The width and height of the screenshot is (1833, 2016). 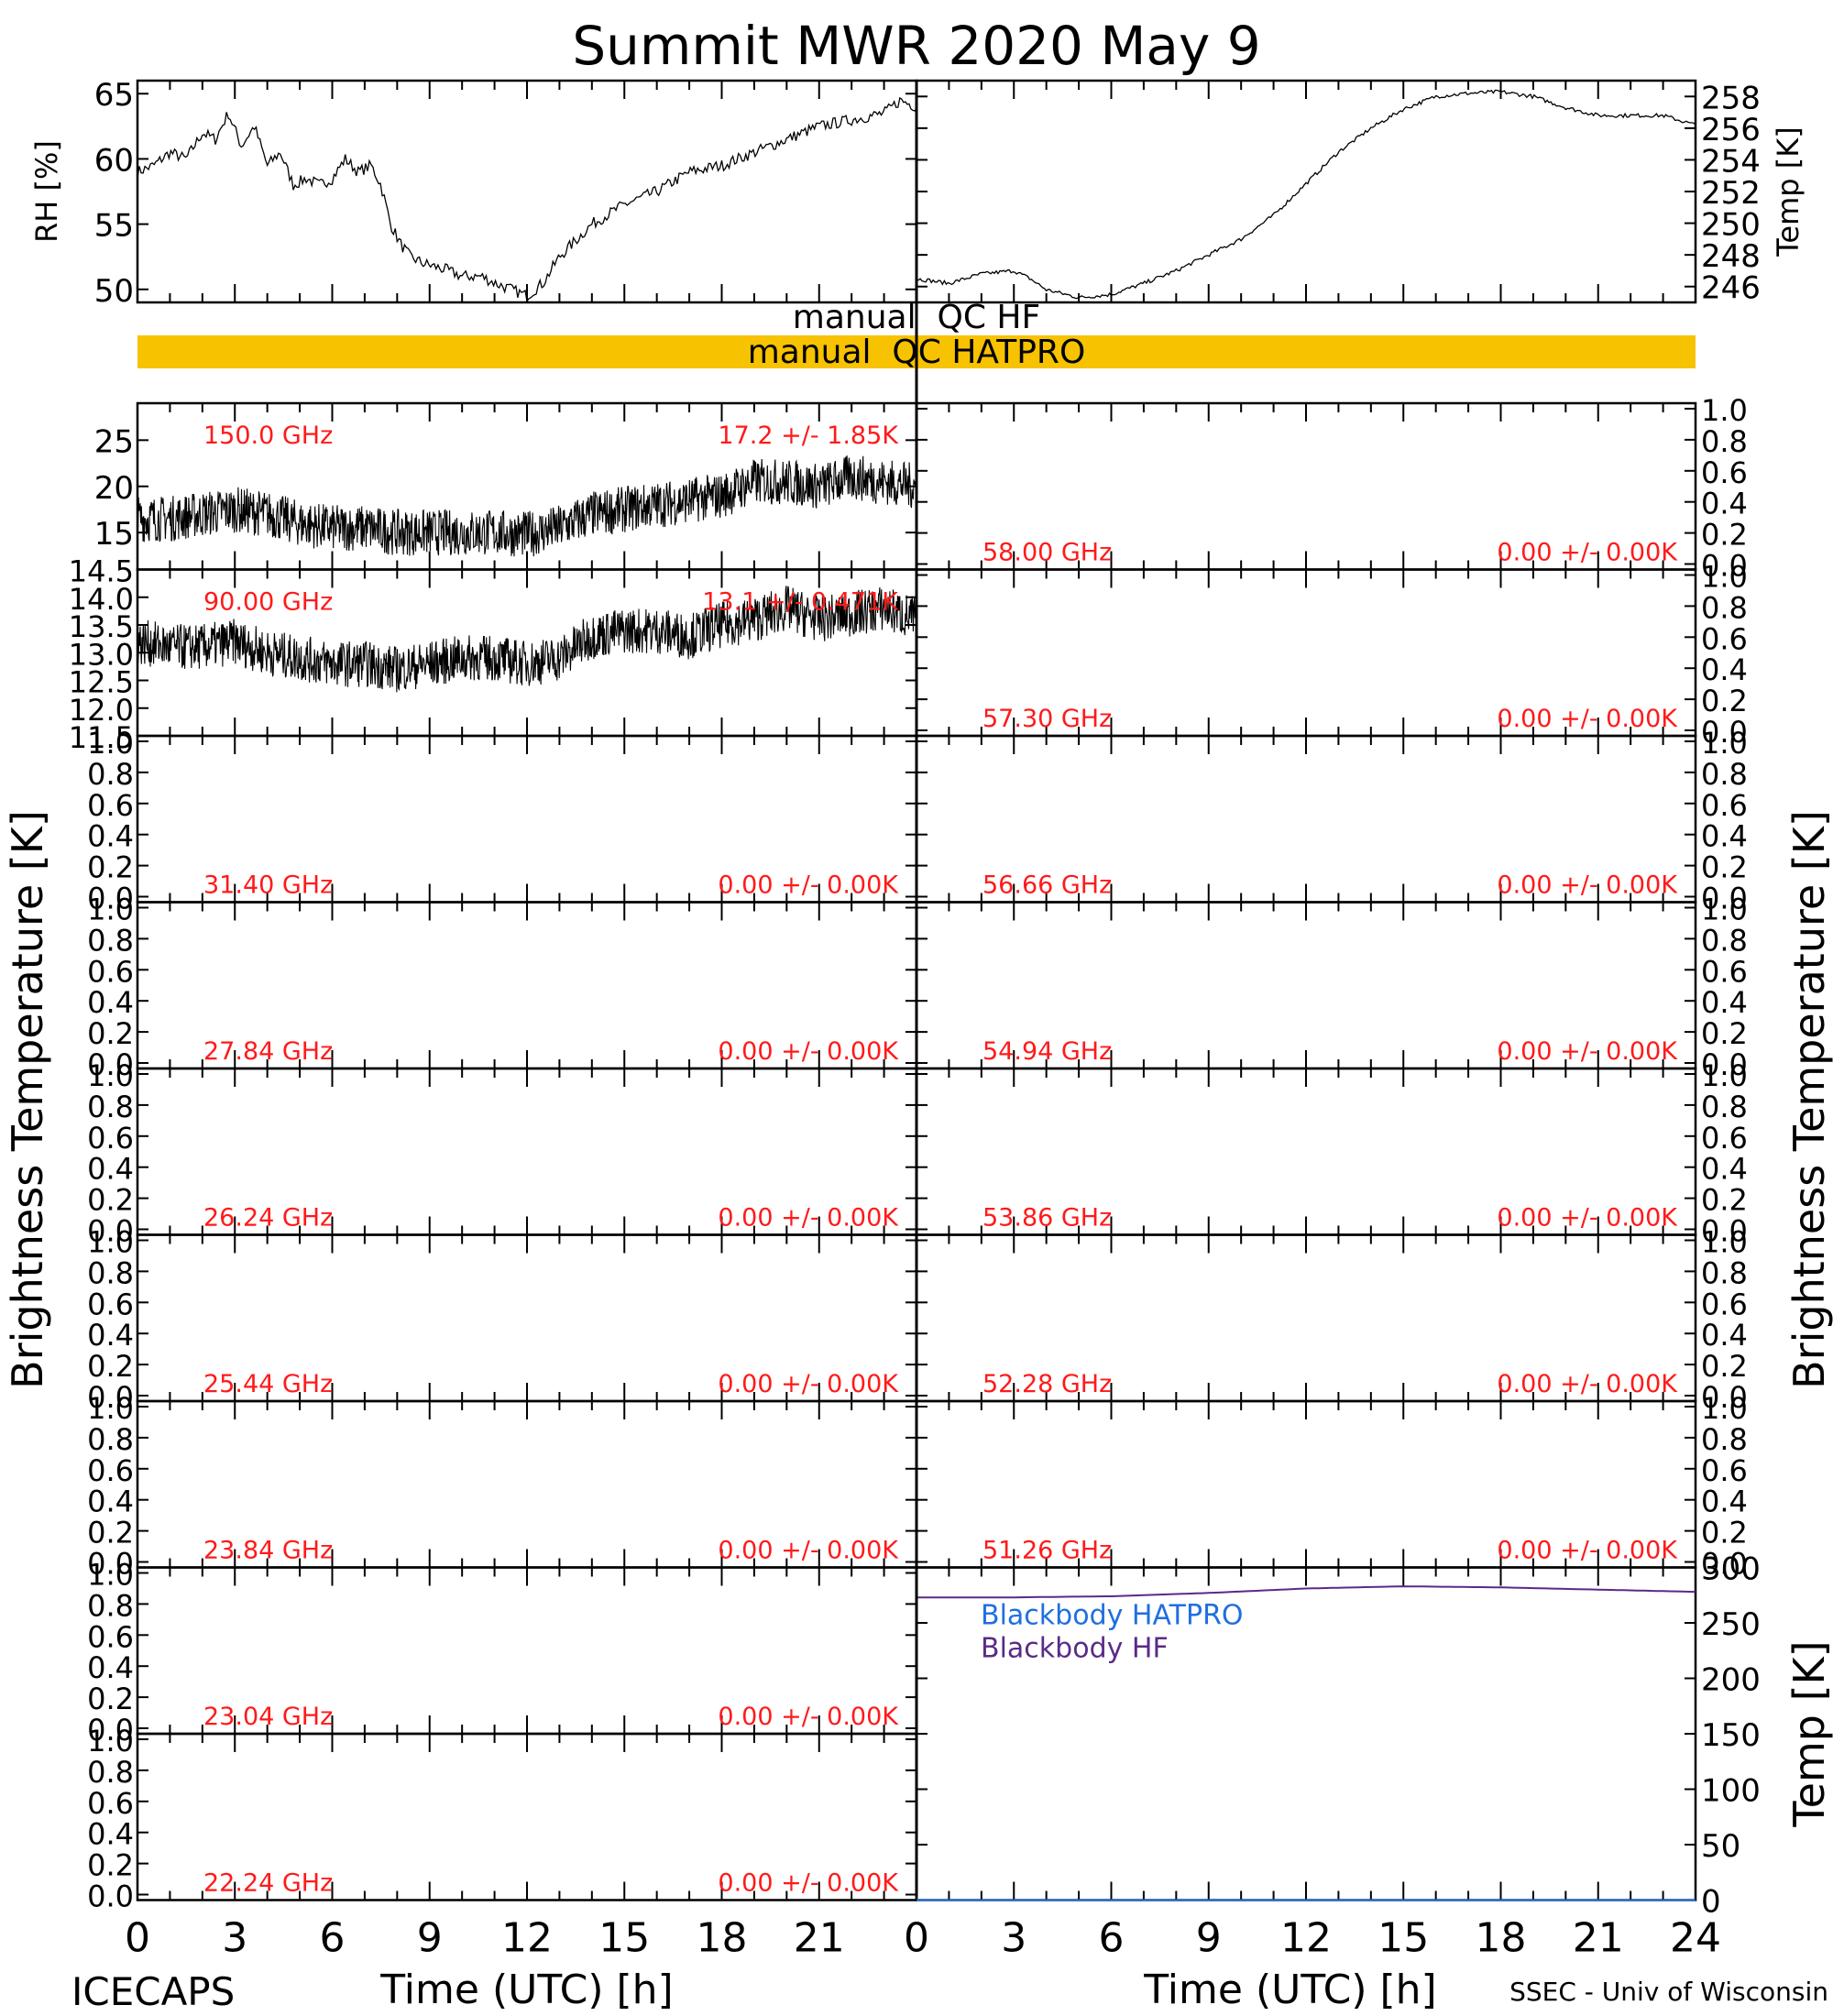 I want to click on freq-label: 27.84 GHz, so click(x=268, y=1051).